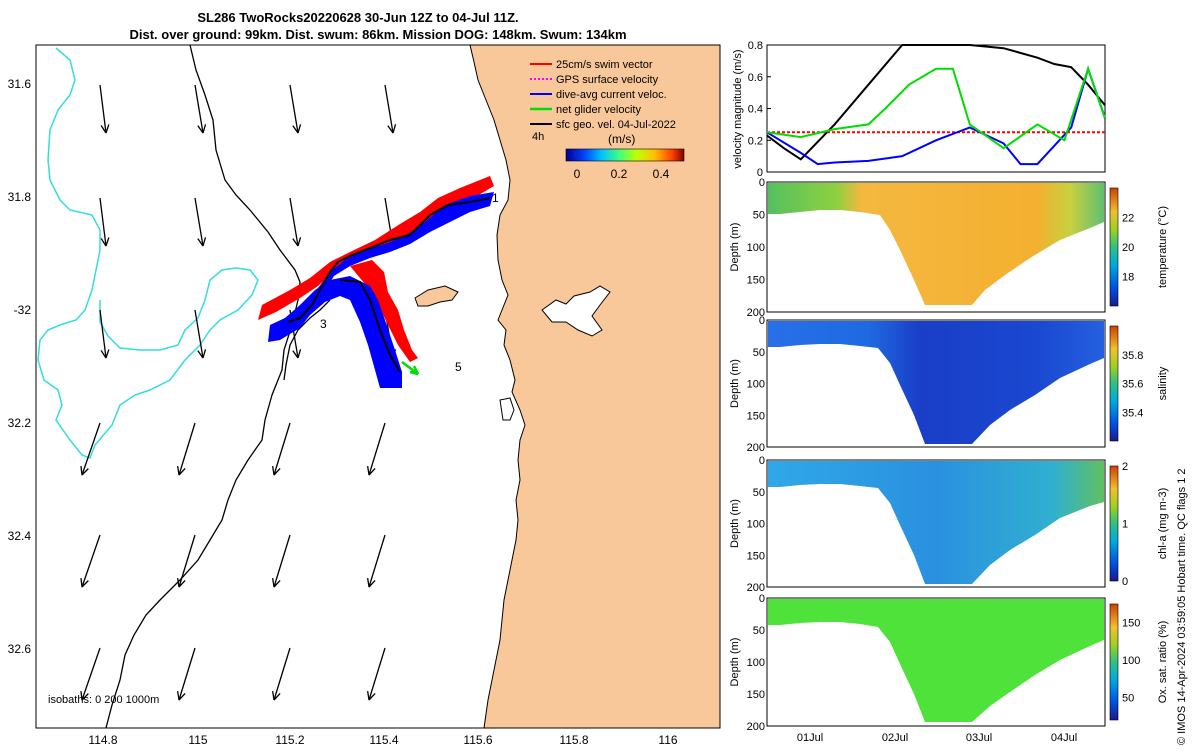 The image size is (1200, 750). I want to click on velocity-series, so click(936, 105).